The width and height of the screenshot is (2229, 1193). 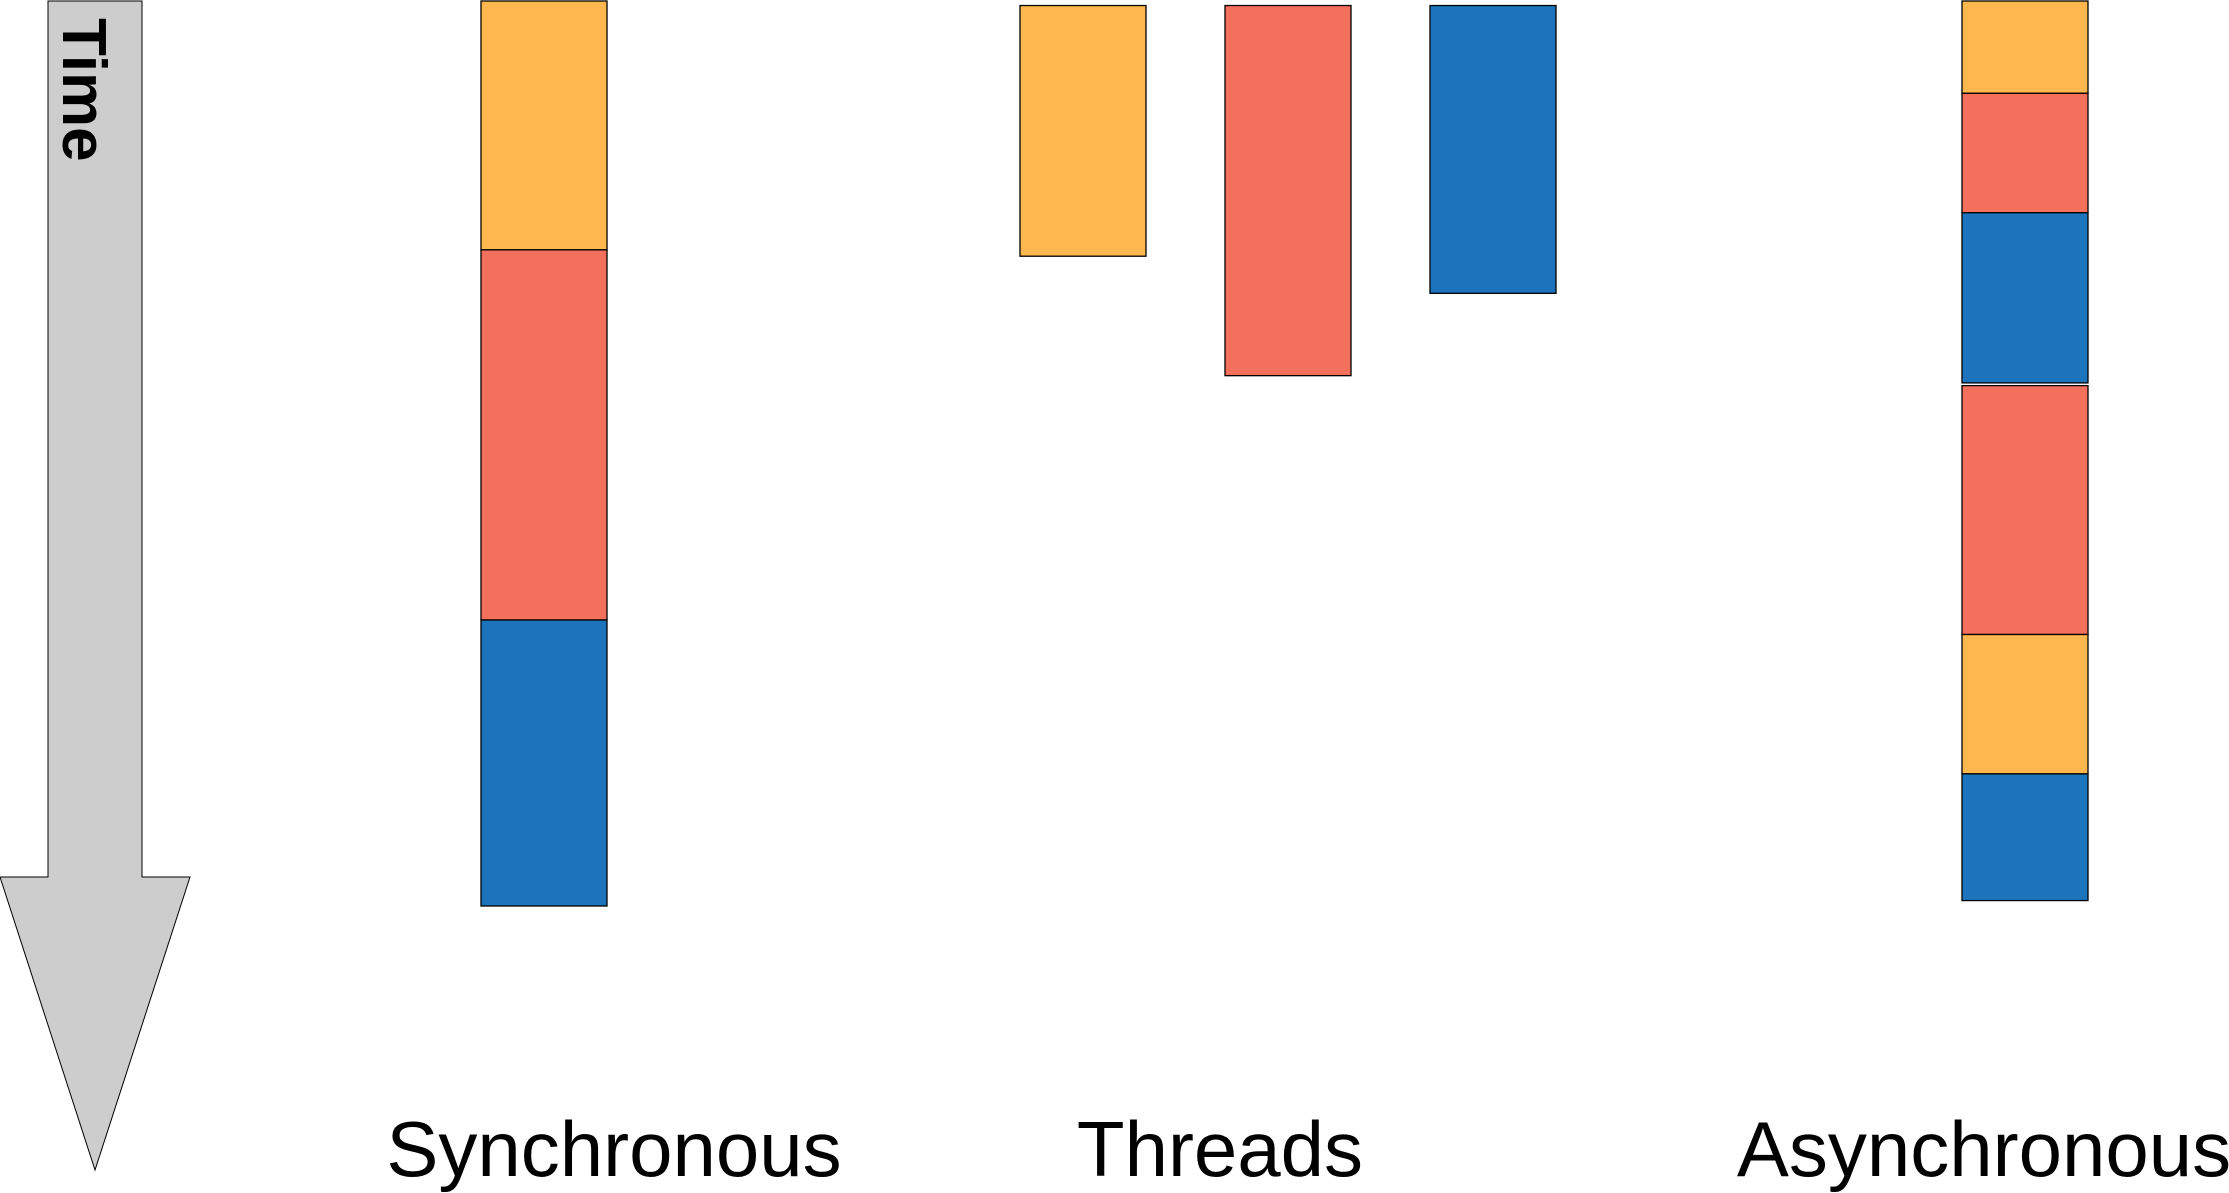 What do you see at coordinates (544, 125) in the screenshot?
I see `synchronous-task-a-block` at bounding box center [544, 125].